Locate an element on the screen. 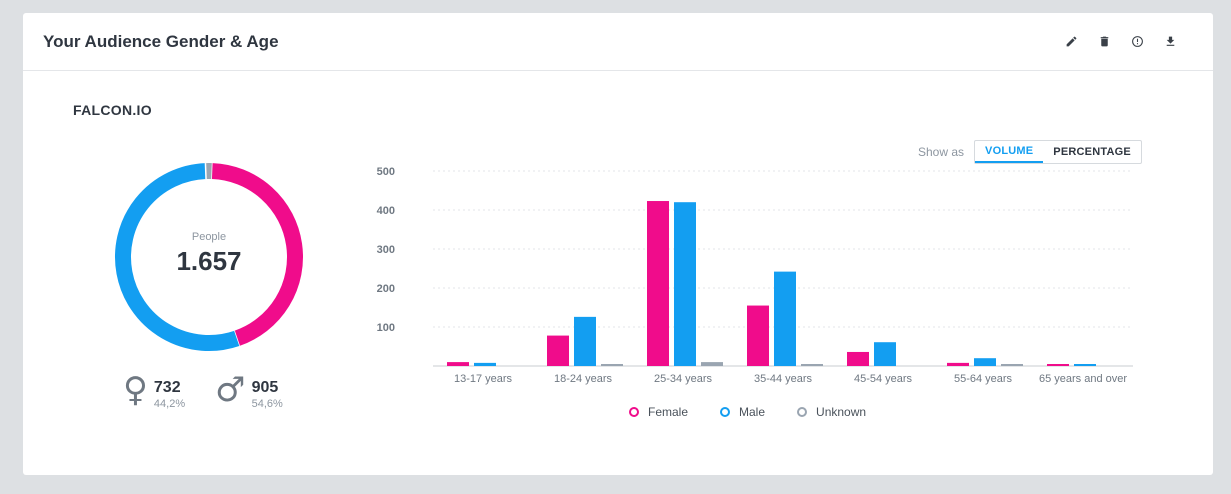 The width and height of the screenshot is (1231, 494). y-tick-label: 100 is located at coordinates (386, 328).